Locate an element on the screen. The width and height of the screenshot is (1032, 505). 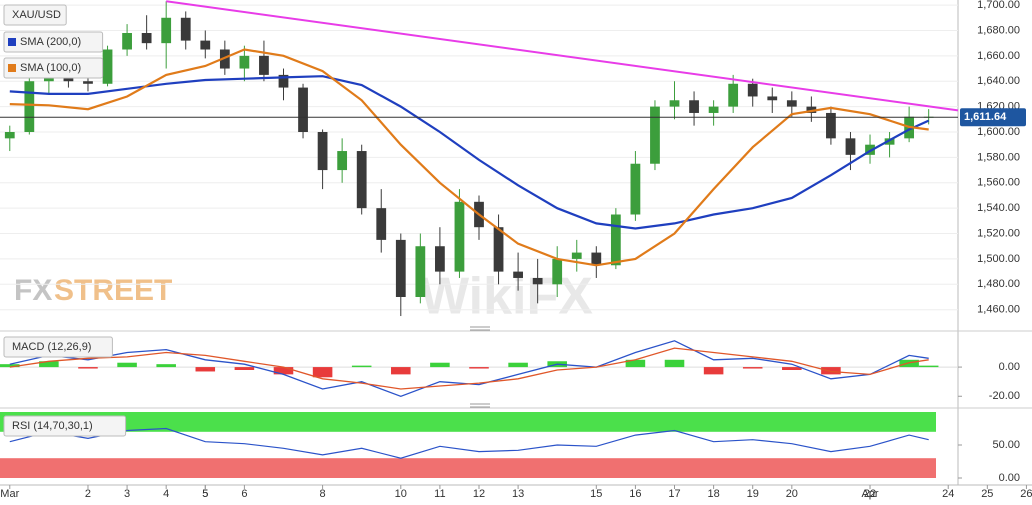
x-tick-label: 3 is located at coordinates (127, 494).